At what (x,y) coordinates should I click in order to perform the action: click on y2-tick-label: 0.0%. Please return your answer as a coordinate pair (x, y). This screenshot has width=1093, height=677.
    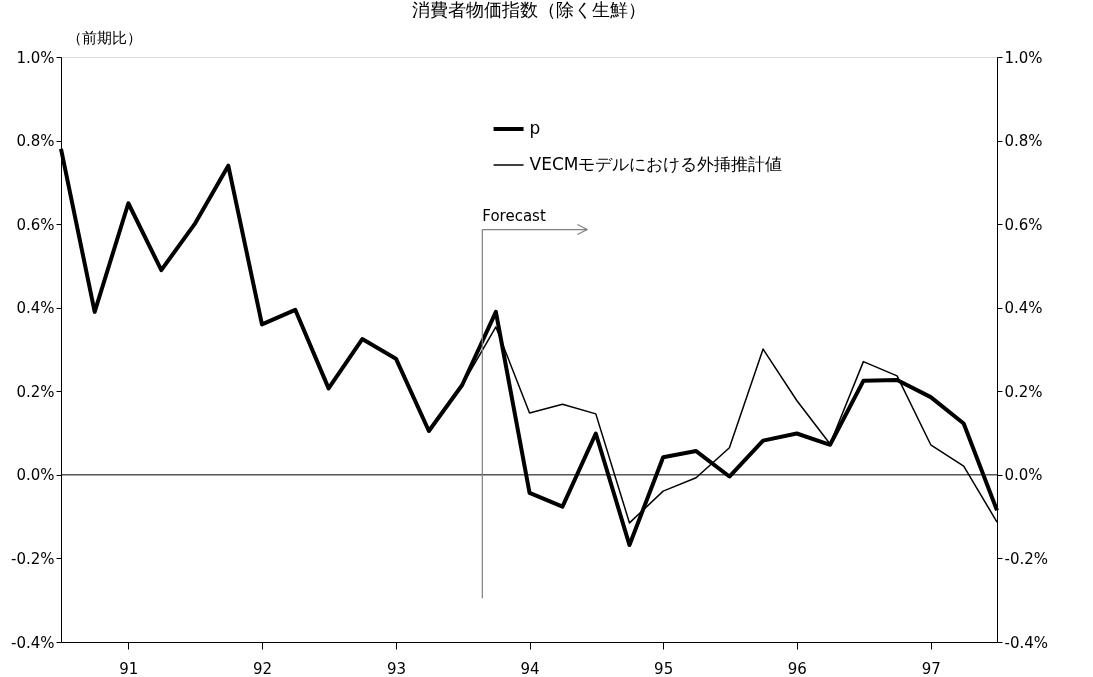
    Looking at the image, I should click on (1023, 475).